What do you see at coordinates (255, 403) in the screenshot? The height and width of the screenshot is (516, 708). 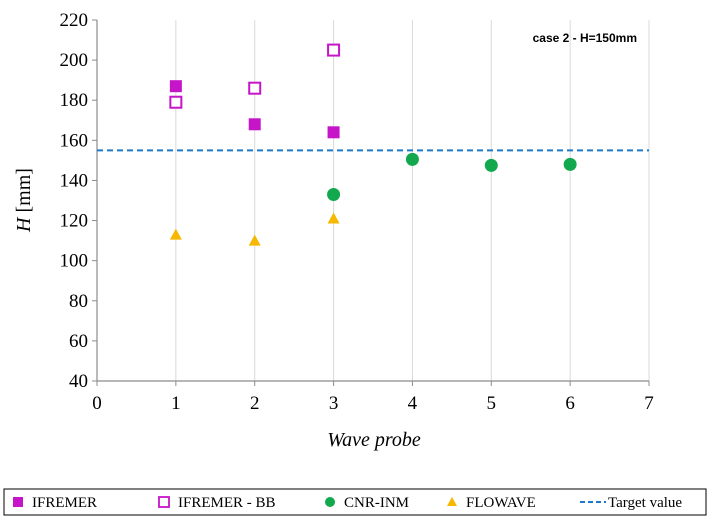 I see `x-tick-label: 2` at bounding box center [255, 403].